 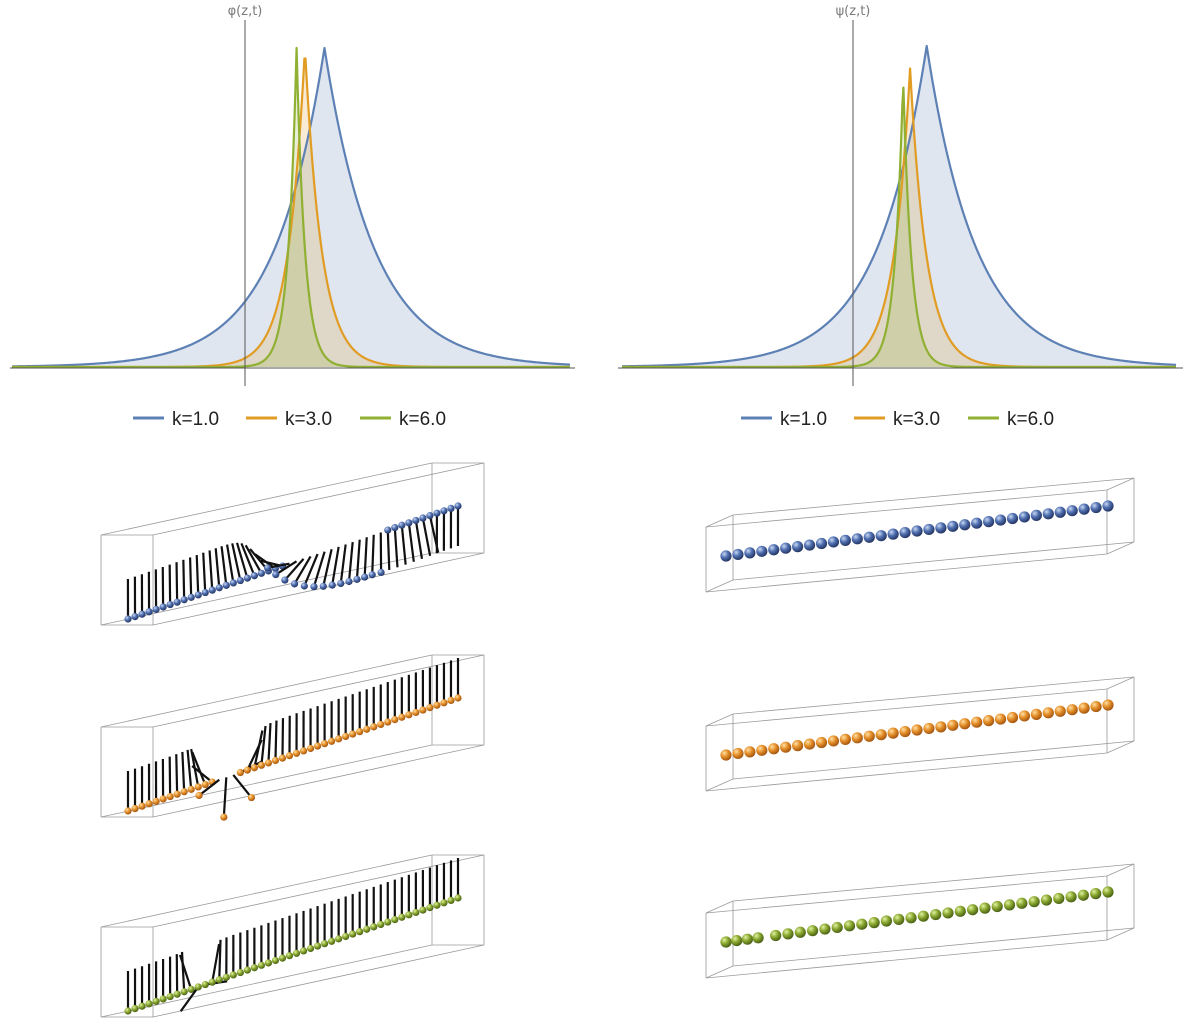 What do you see at coordinates (853, 11) in the screenshot?
I see `y-axis-label: ψ(z,t)` at bounding box center [853, 11].